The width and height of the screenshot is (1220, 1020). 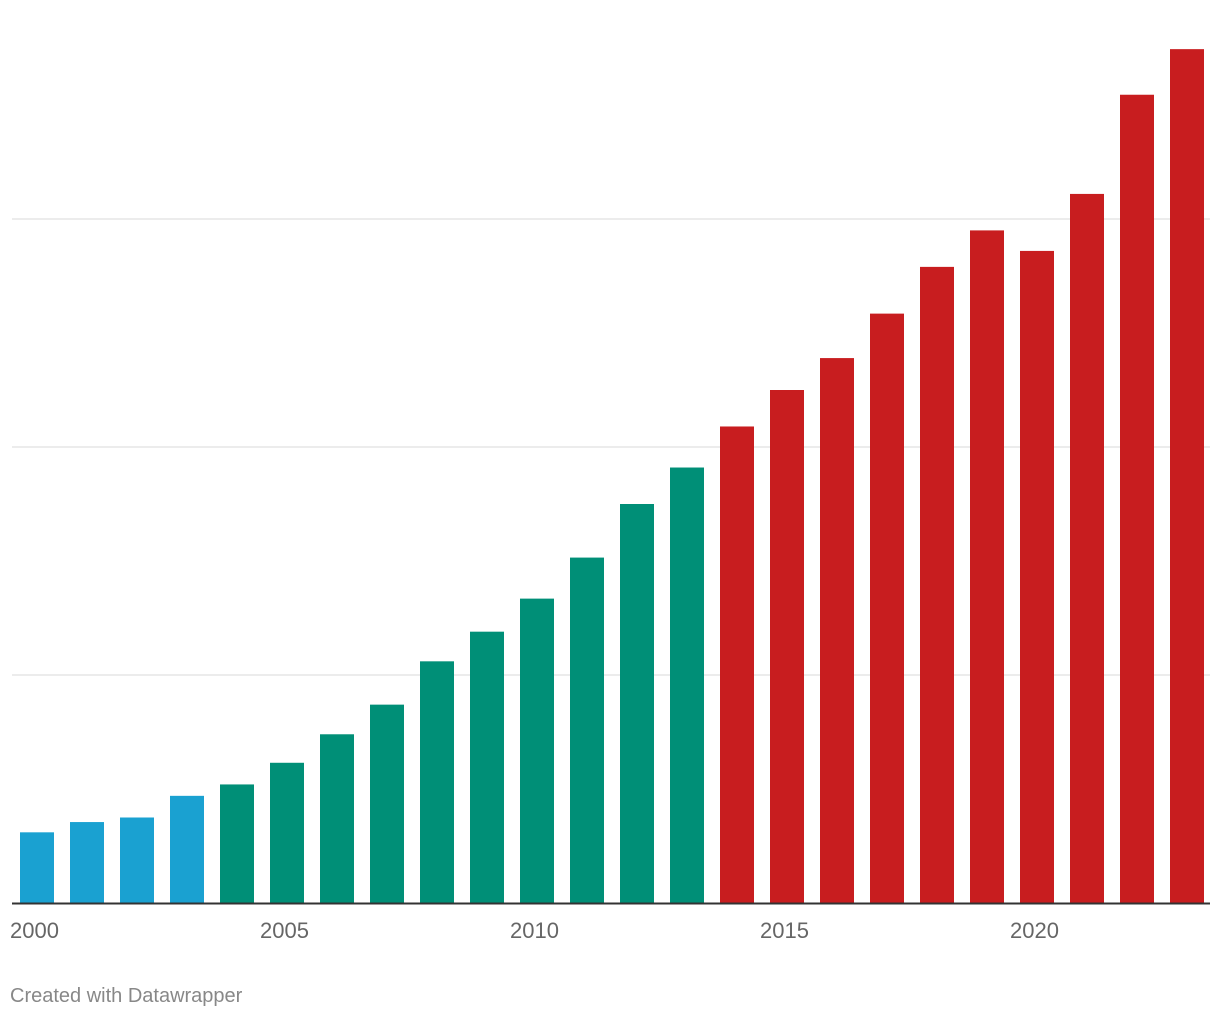 What do you see at coordinates (1034, 930) in the screenshot?
I see `x-tick-label-2020: 2020` at bounding box center [1034, 930].